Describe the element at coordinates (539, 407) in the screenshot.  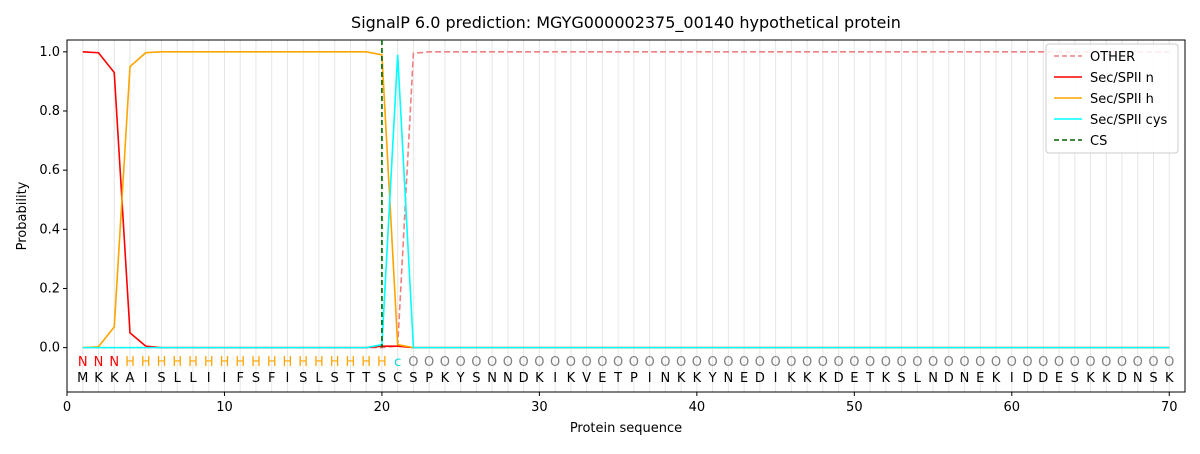
I see `x-tick-label: 30` at that location.